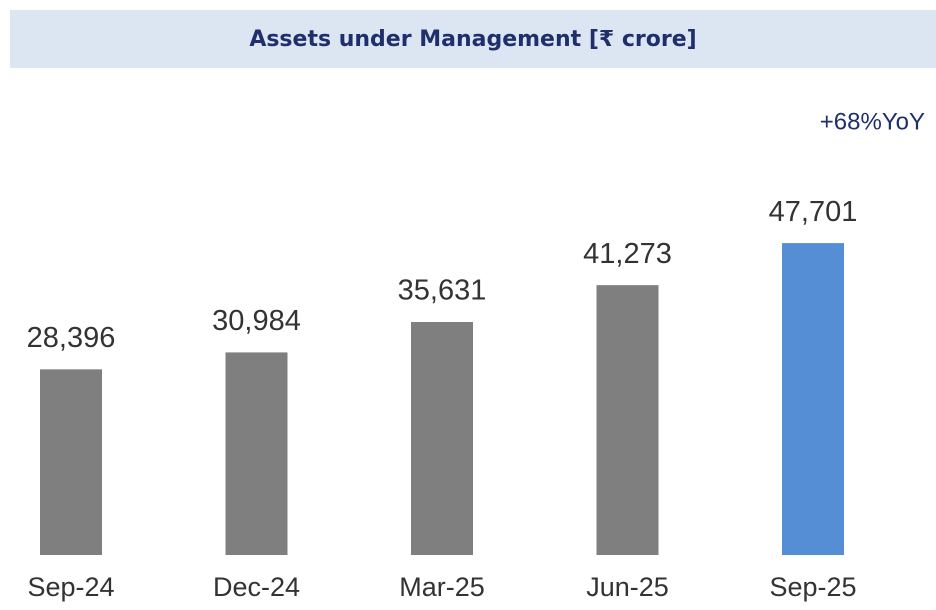 This screenshot has width=936, height=610. I want to click on value-label: 47,701, so click(813, 212).